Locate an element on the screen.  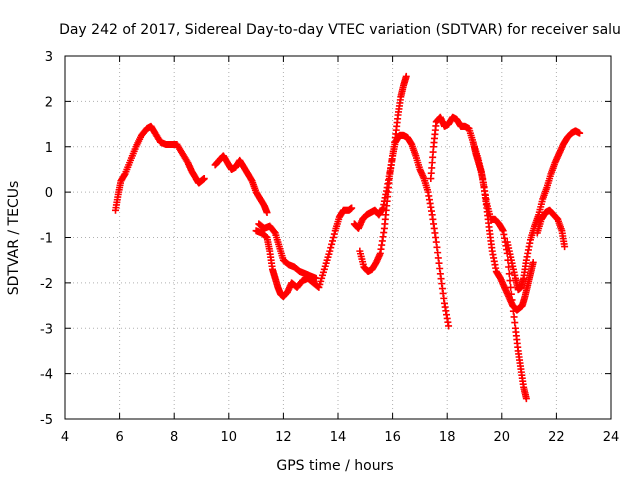
series-seg-h is located at coordinates (500, 273).